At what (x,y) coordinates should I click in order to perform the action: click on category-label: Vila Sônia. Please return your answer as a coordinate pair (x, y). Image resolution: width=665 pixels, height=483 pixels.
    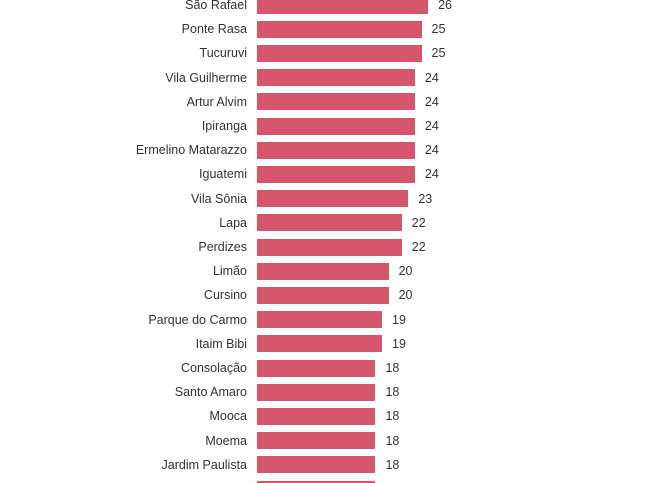
    Looking at the image, I should click on (218, 198).